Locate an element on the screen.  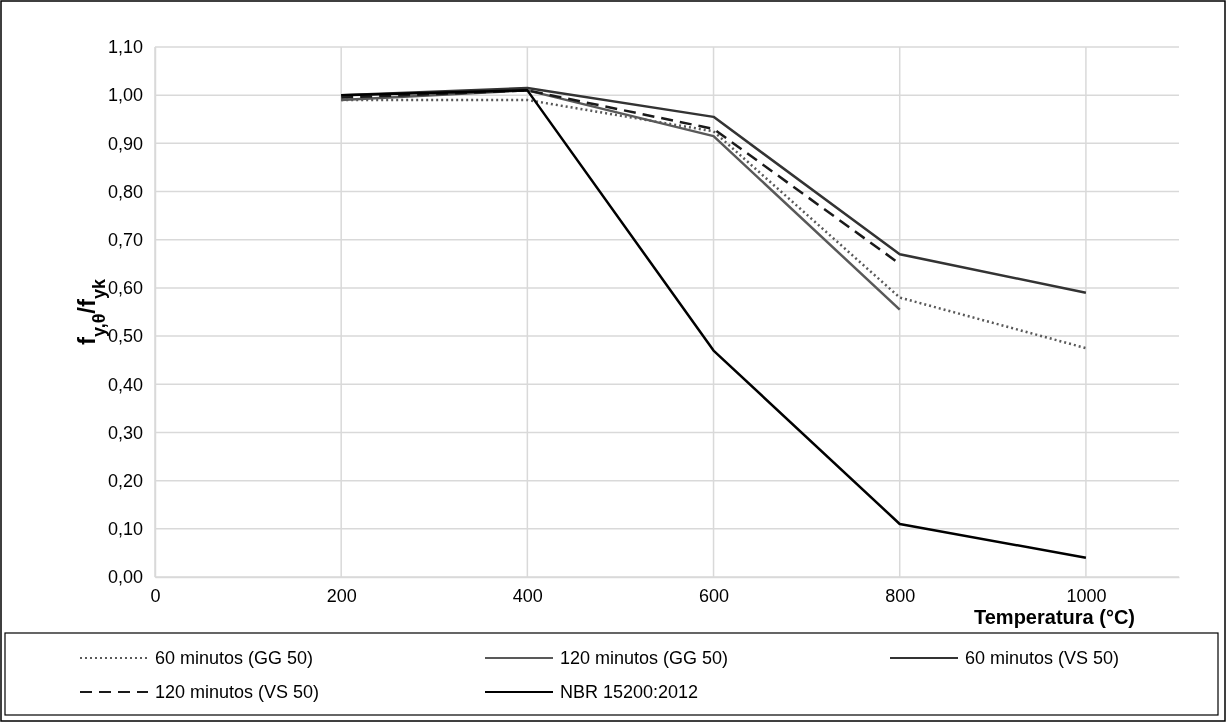
legend-label: NBR 15200:2012 is located at coordinates (629, 692).